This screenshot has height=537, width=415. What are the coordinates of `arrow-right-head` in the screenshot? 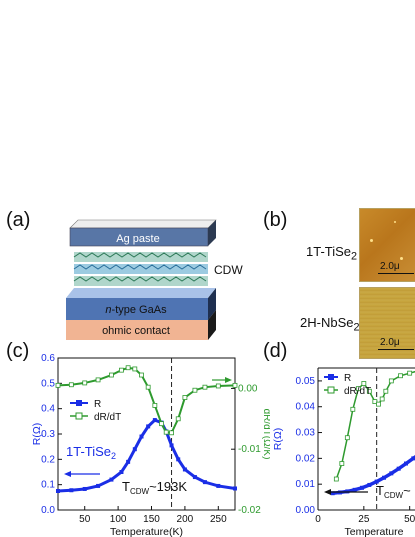 It's located at (228, 380).